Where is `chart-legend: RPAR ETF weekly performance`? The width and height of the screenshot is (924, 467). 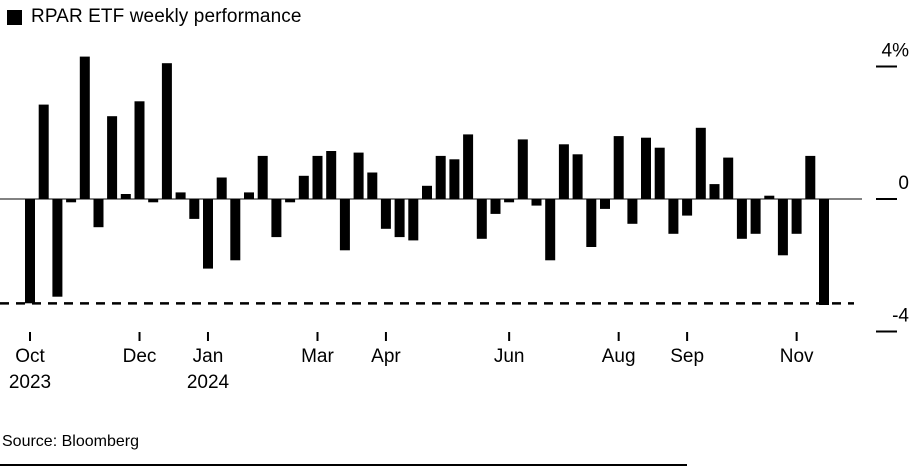 chart-legend: RPAR ETF weekly performance is located at coordinates (154, 17).